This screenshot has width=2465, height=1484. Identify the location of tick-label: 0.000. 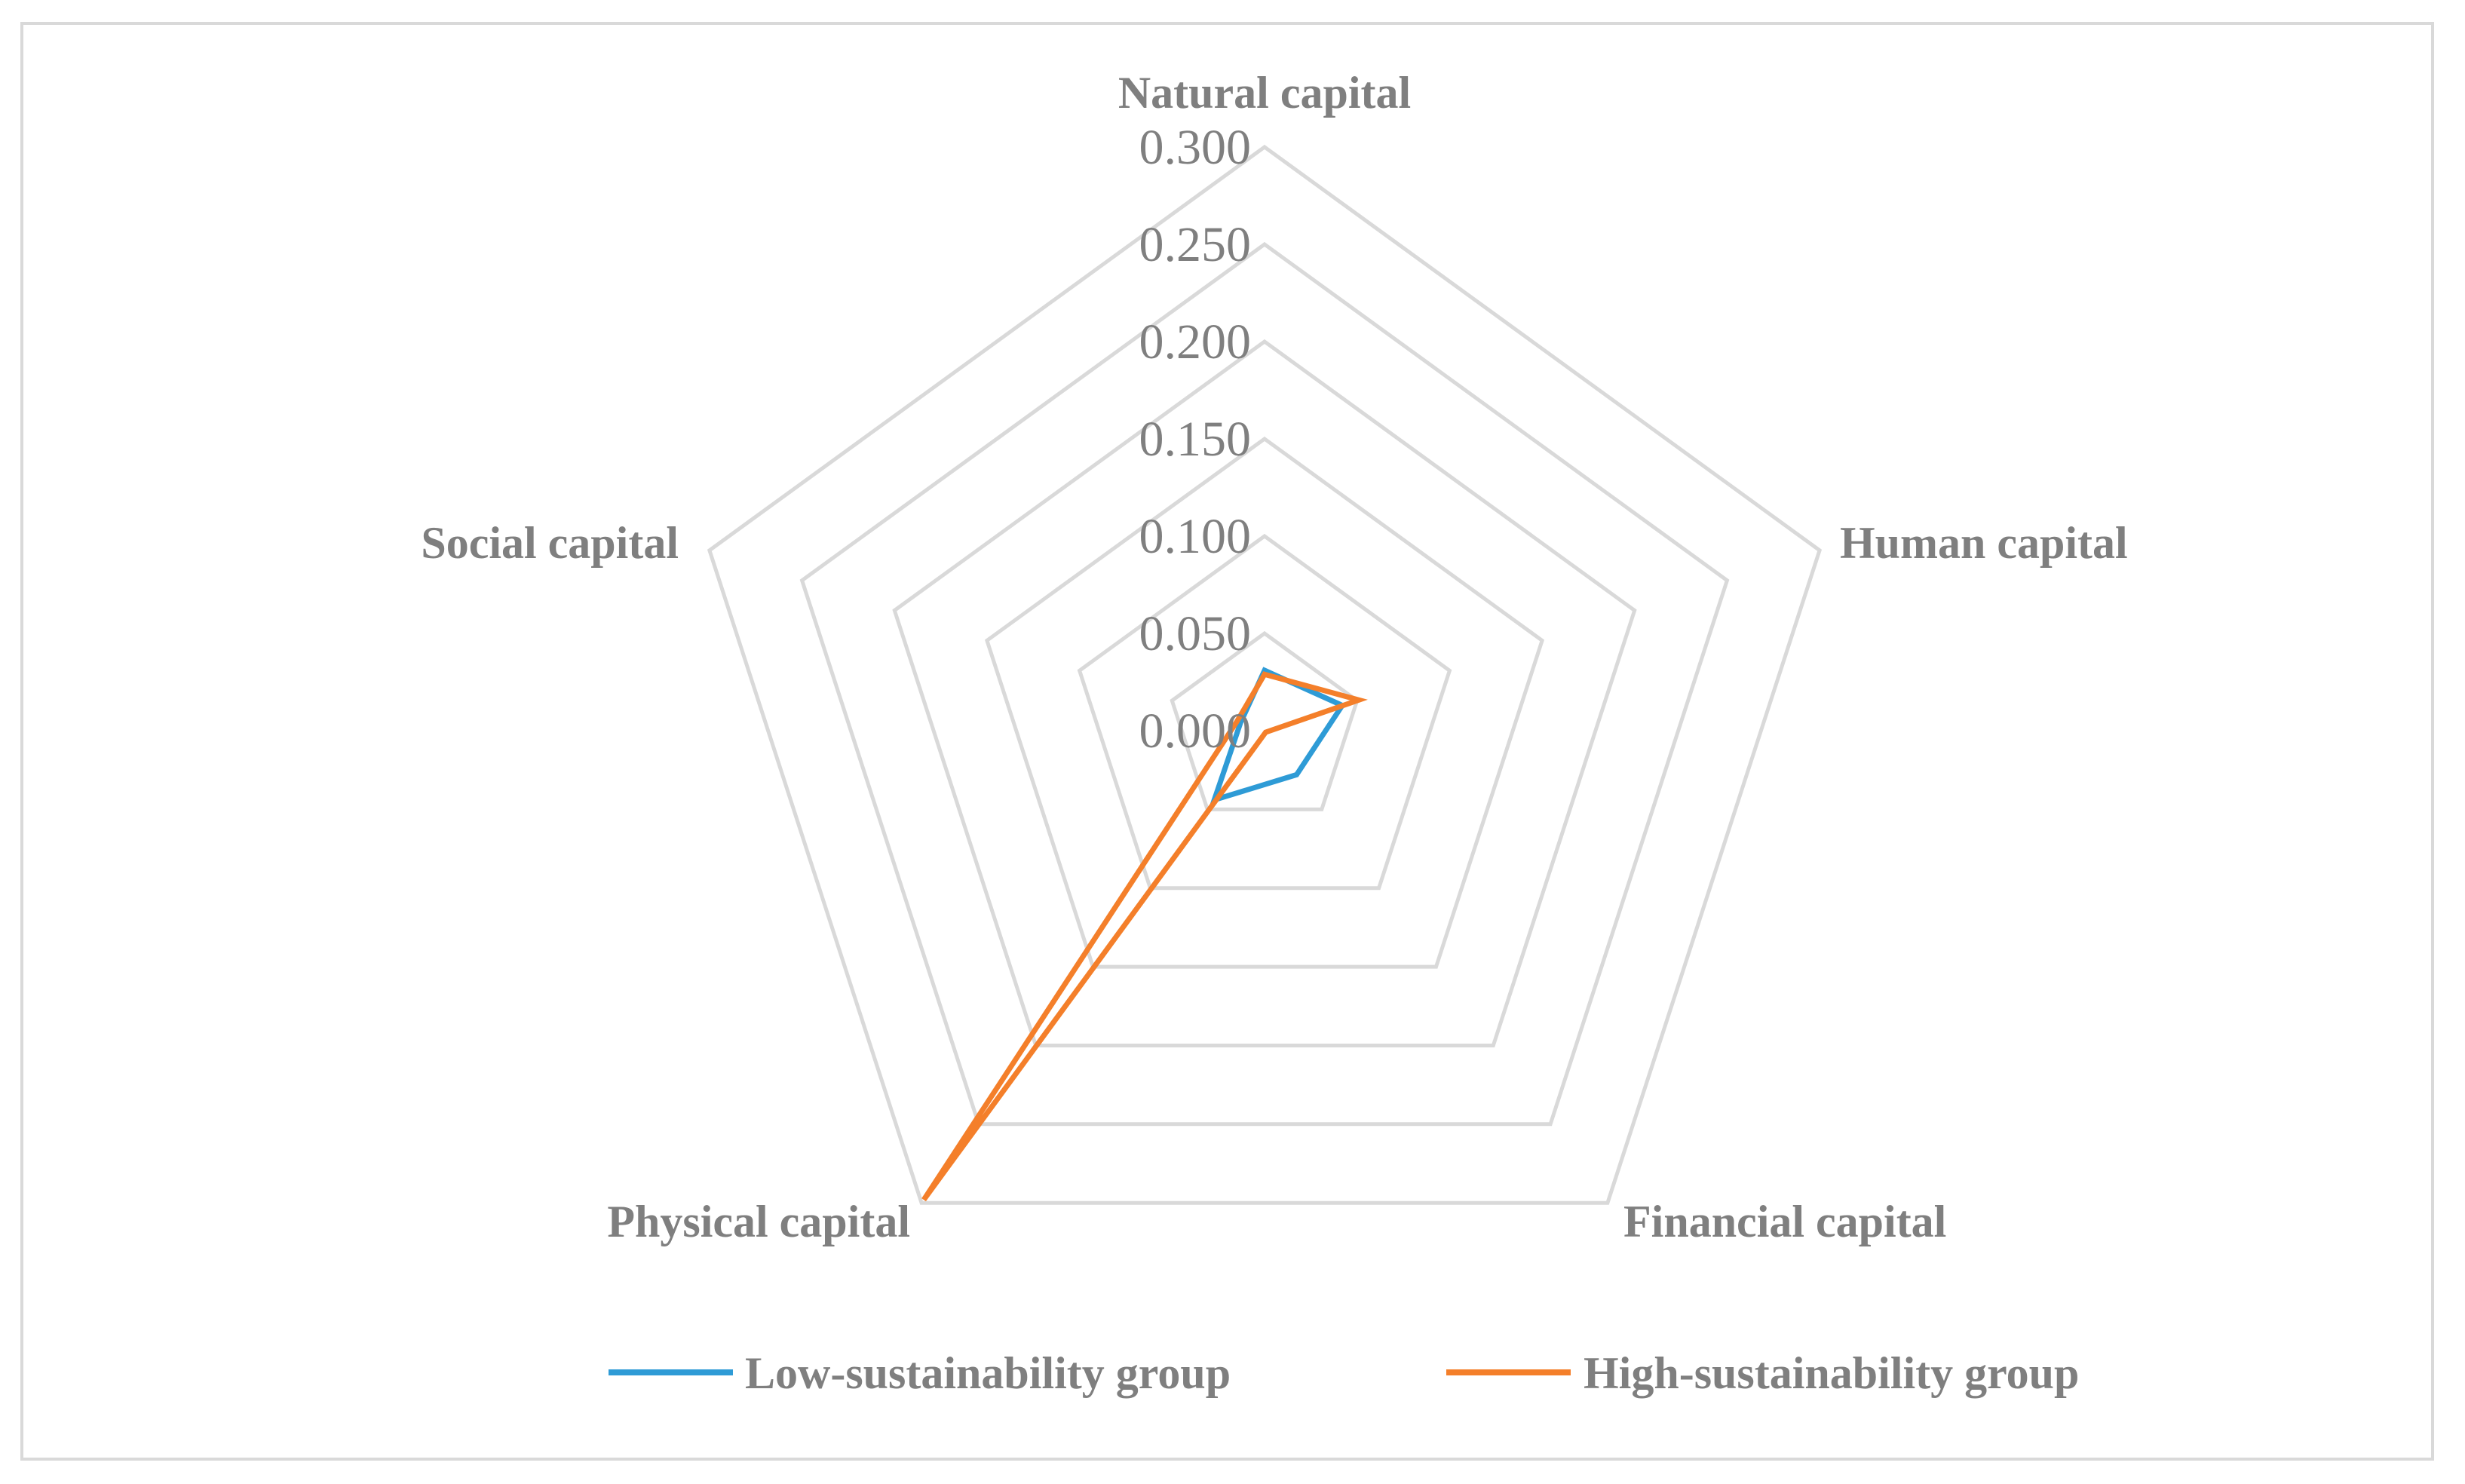
(1196, 731).